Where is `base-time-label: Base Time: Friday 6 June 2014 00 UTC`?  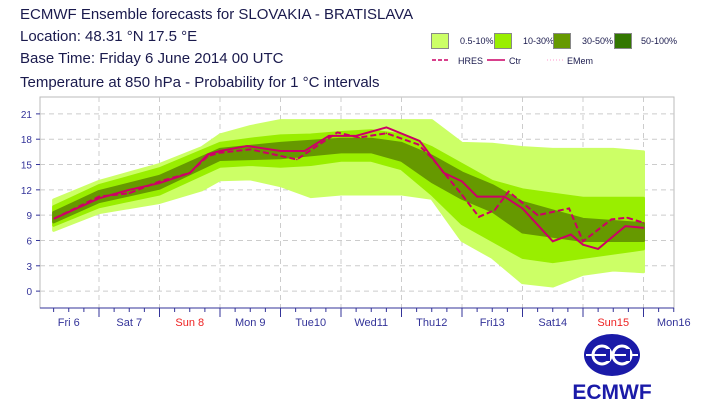 base-time-label: Base Time: Friday 6 June 2014 00 UTC is located at coordinates (152, 58).